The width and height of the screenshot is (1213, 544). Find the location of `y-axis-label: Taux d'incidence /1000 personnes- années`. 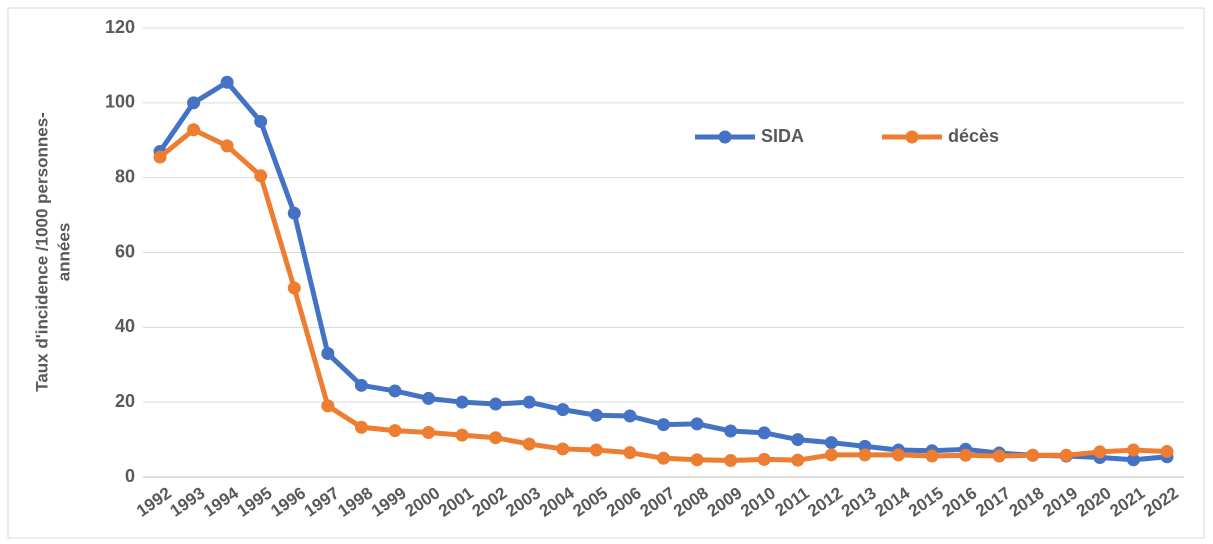

y-axis-label: Taux d'incidence /1000 personnes- années is located at coordinates (52, 252).